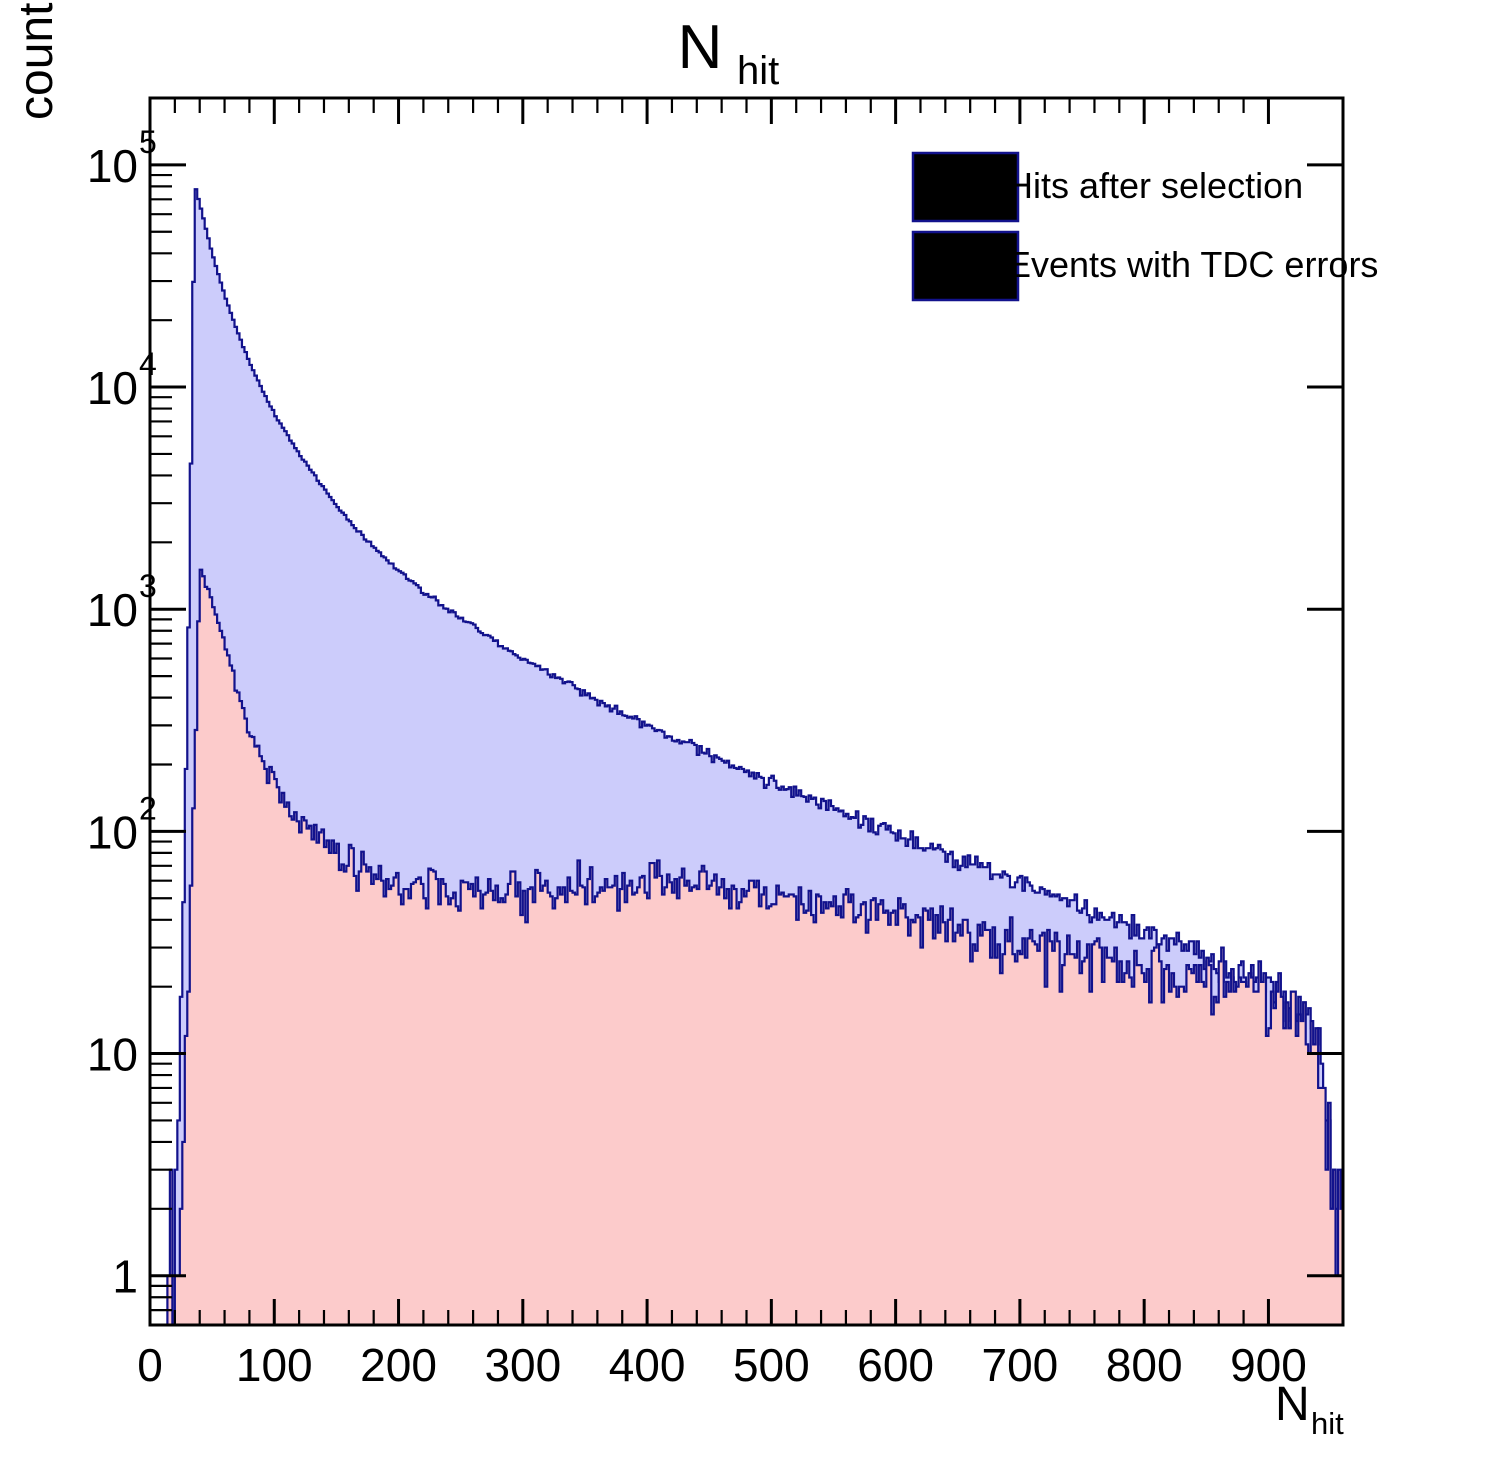  What do you see at coordinates (1144, 1365) in the screenshot?
I see `x-tick-label: 800` at bounding box center [1144, 1365].